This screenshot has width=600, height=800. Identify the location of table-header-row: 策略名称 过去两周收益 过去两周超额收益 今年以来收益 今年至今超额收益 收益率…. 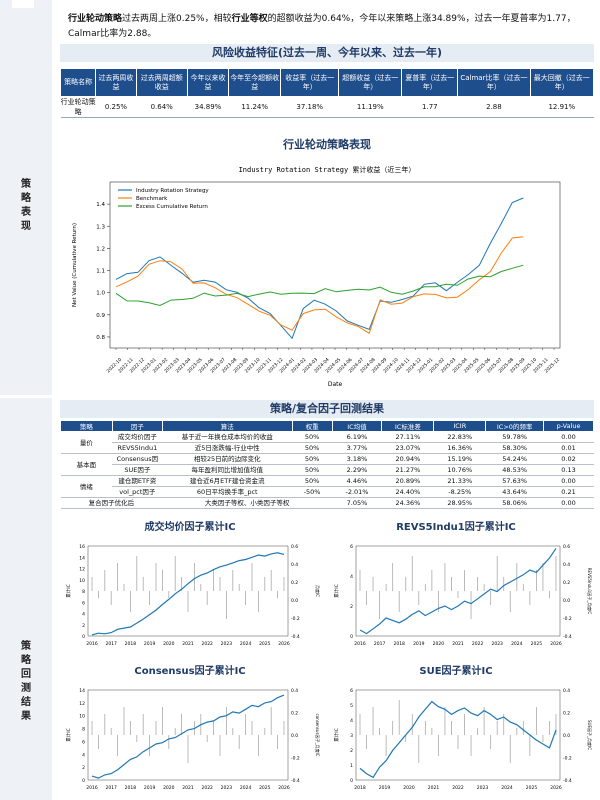
(327, 82).